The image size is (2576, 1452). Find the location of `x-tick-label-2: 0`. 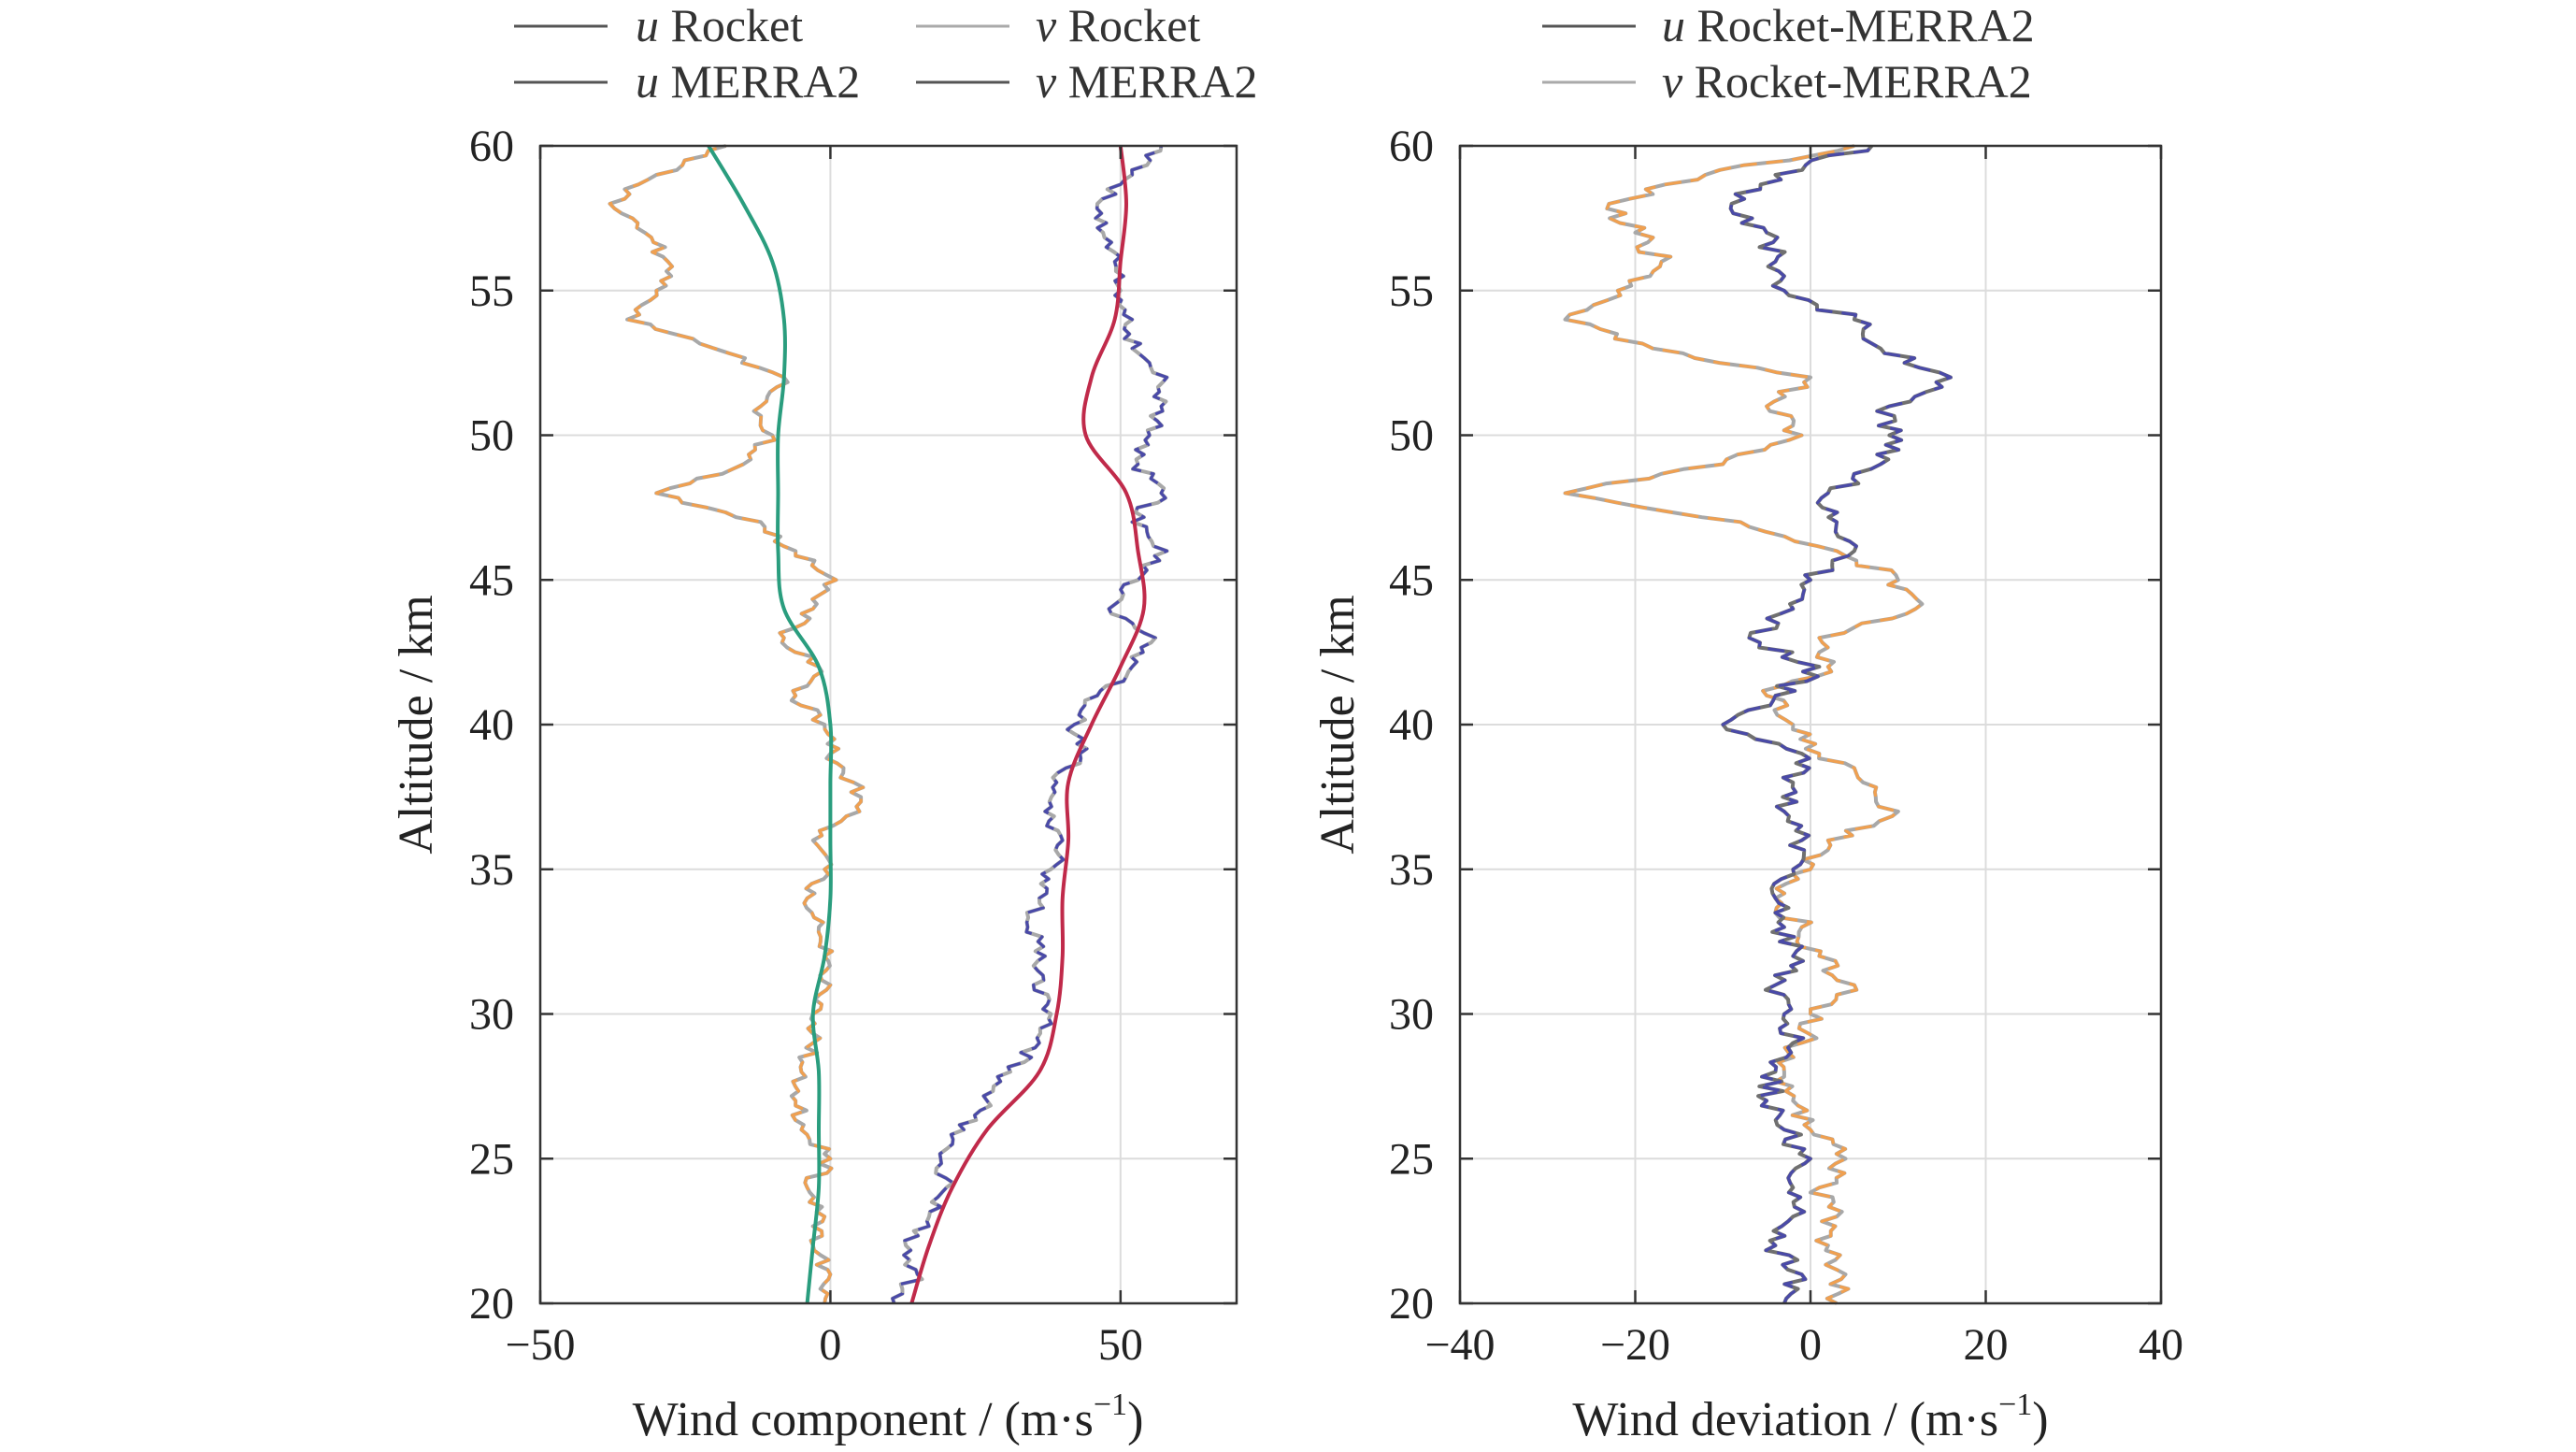

x-tick-label-2: 0 is located at coordinates (1810, 1345).